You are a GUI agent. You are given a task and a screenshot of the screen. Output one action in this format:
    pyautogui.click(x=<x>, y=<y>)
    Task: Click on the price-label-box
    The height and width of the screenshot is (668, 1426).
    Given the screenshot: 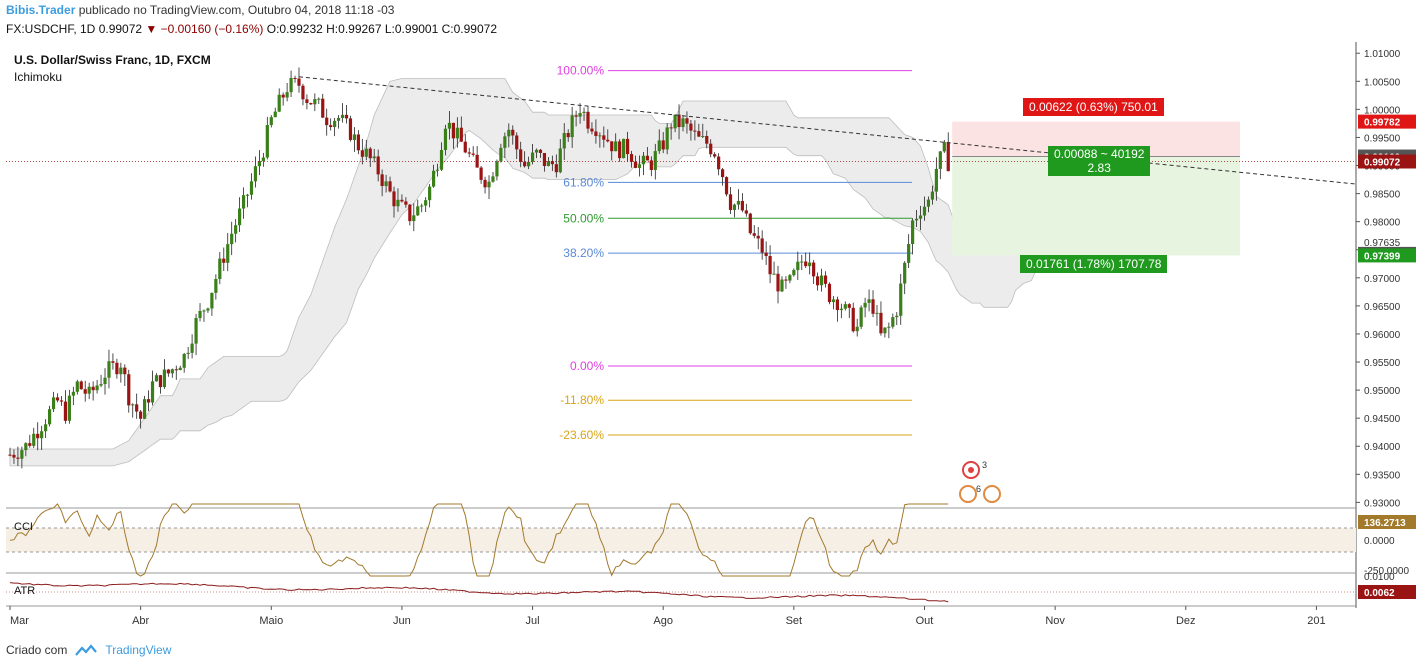 What is the action you would take?
    pyautogui.click(x=1387, y=255)
    